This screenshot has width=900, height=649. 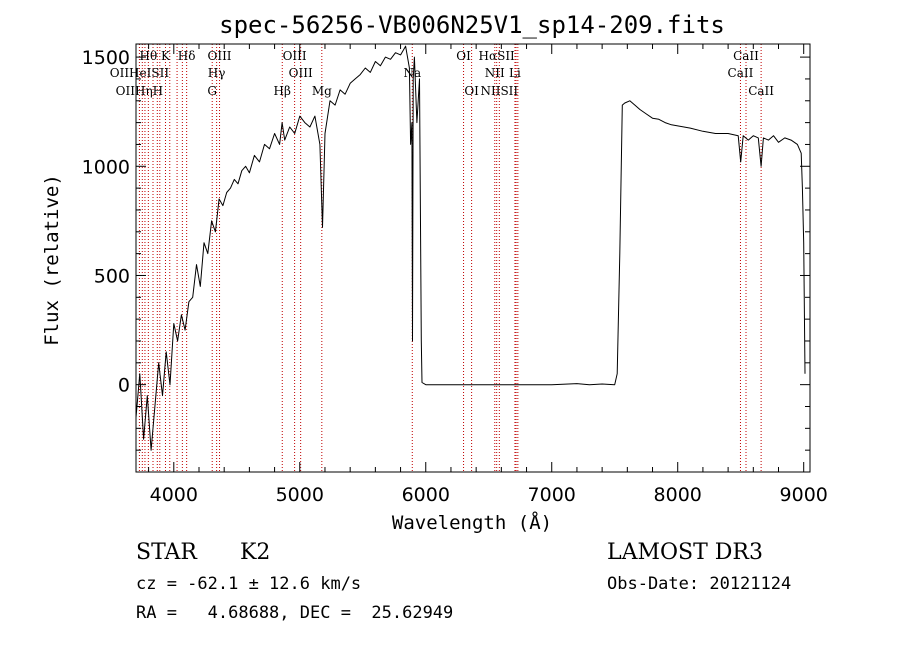 What do you see at coordinates (282, 91) in the screenshot?
I see `spectral-line-label: Hβ` at bounding box center [282, 91].